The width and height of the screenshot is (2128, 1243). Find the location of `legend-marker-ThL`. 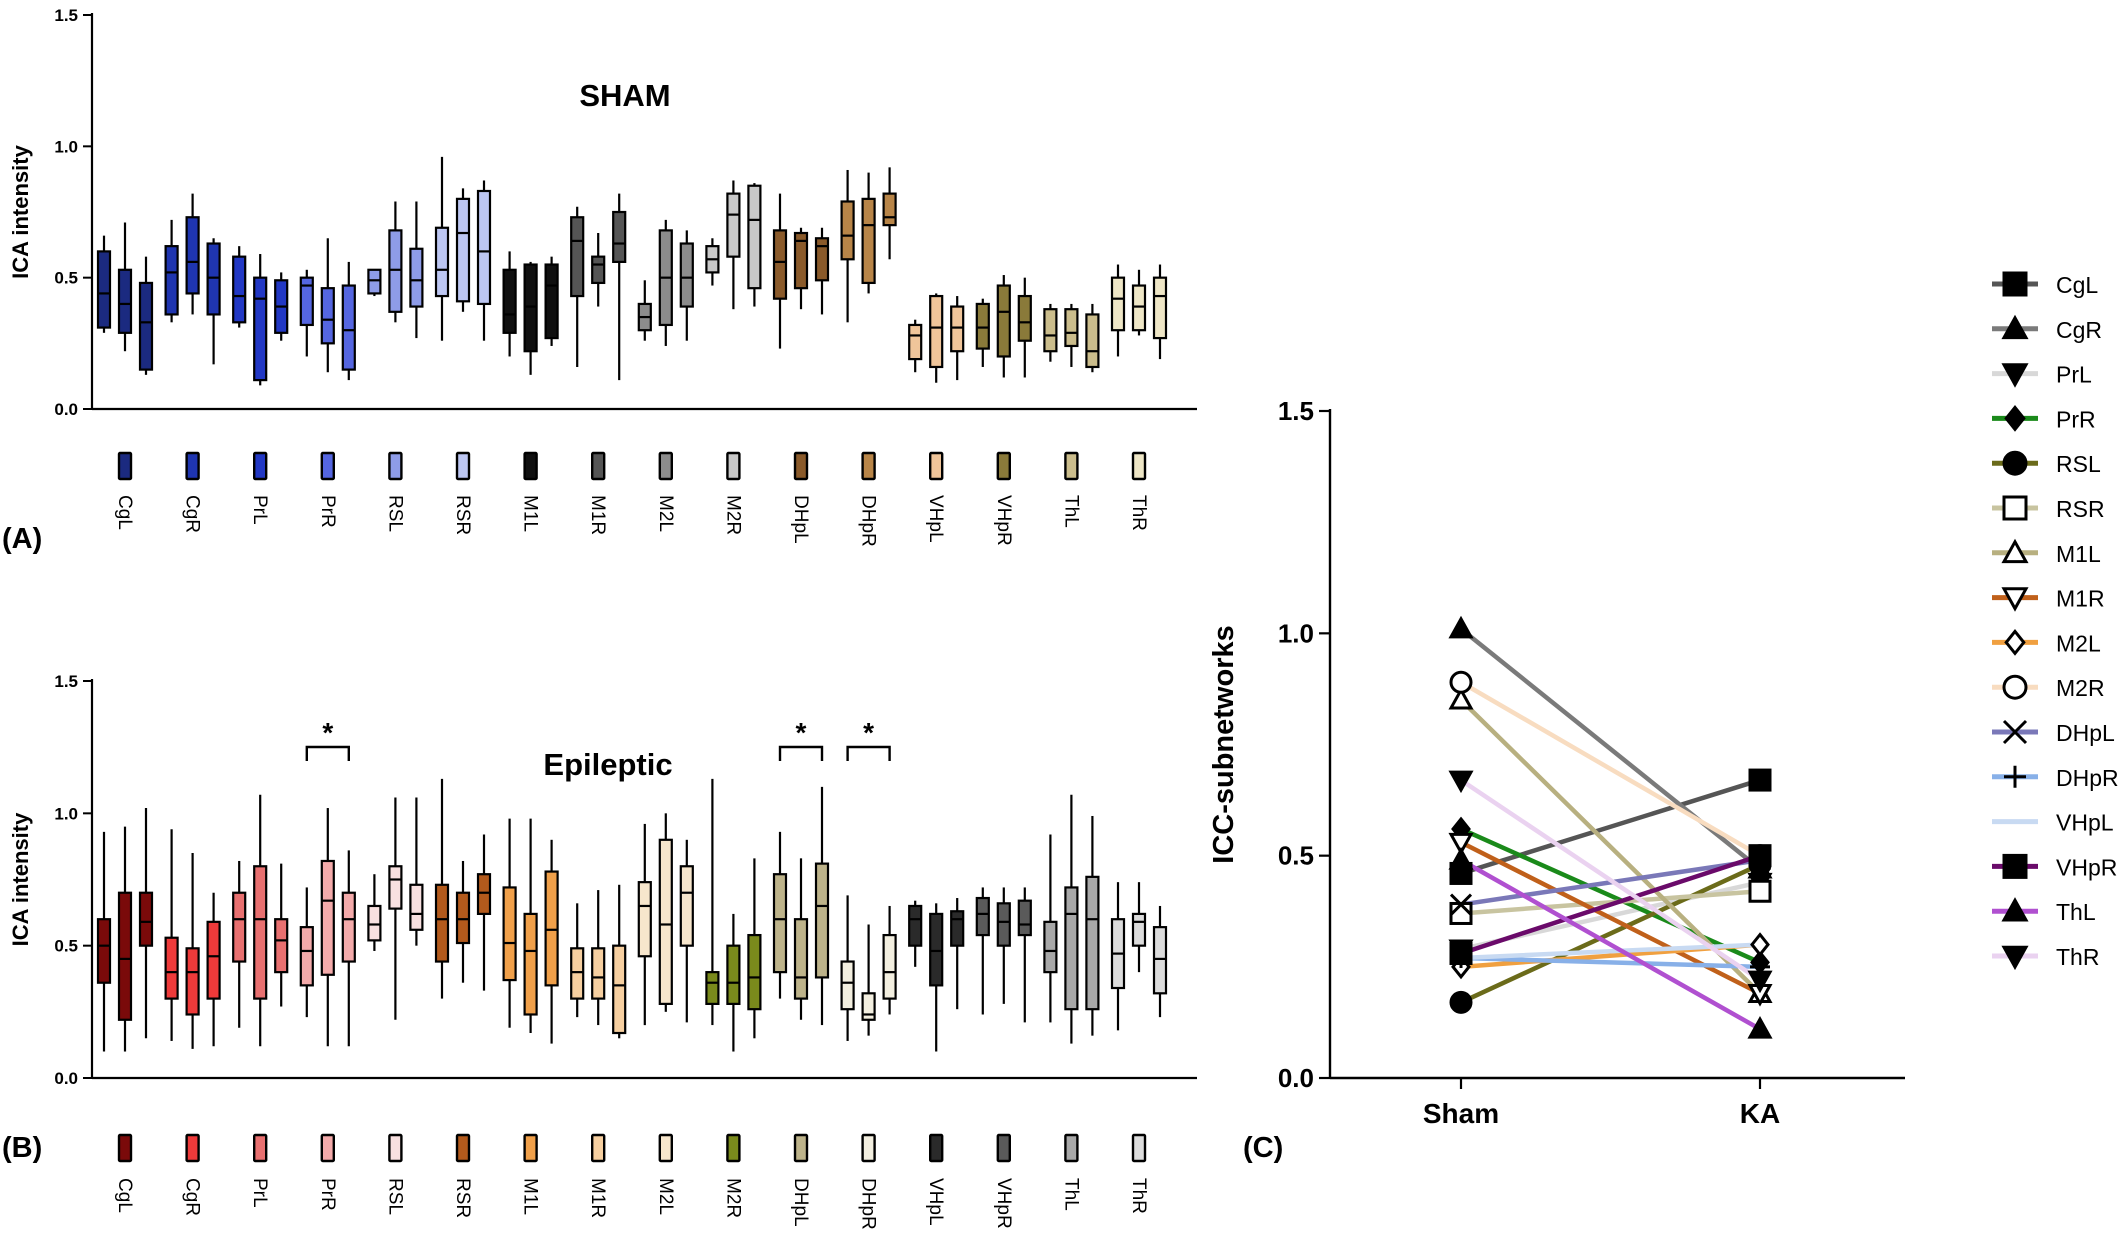

legend-marker-ThL is located at coordinates (2015, 909).